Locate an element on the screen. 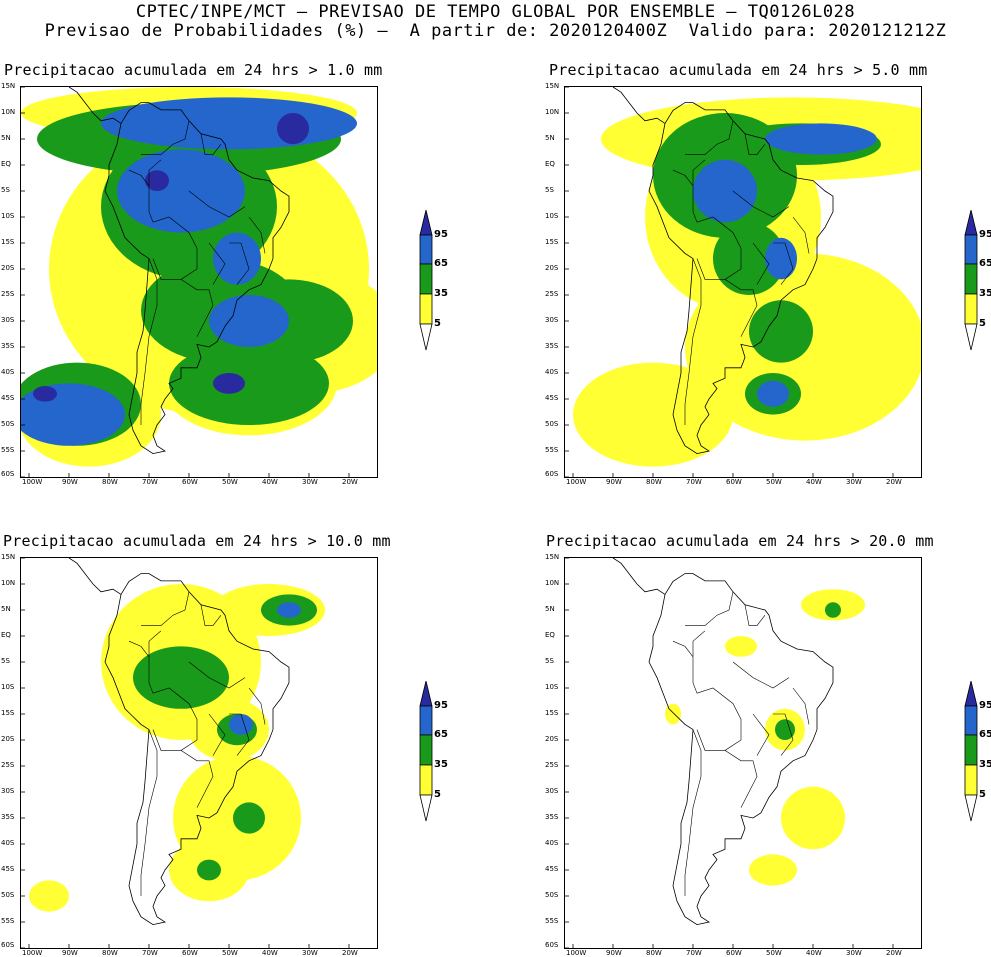 This screenshot has width=991, height=957. lat-label: 30S is located at coordinates (552, 791).